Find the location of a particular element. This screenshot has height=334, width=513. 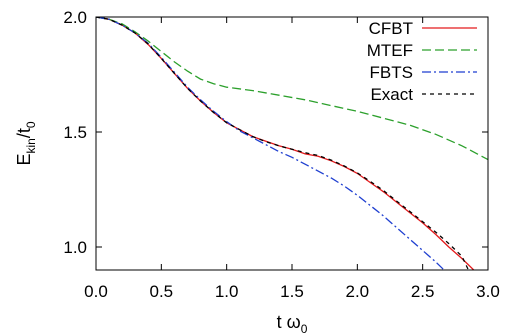

x-axis-label: t ω0 is located at coordinates (292, 323).